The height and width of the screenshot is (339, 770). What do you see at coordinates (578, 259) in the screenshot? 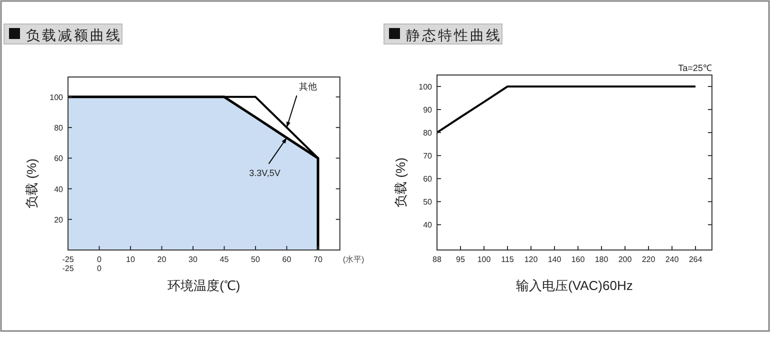
I see `x-tick-label: 160` at bounding box center [578, 259].